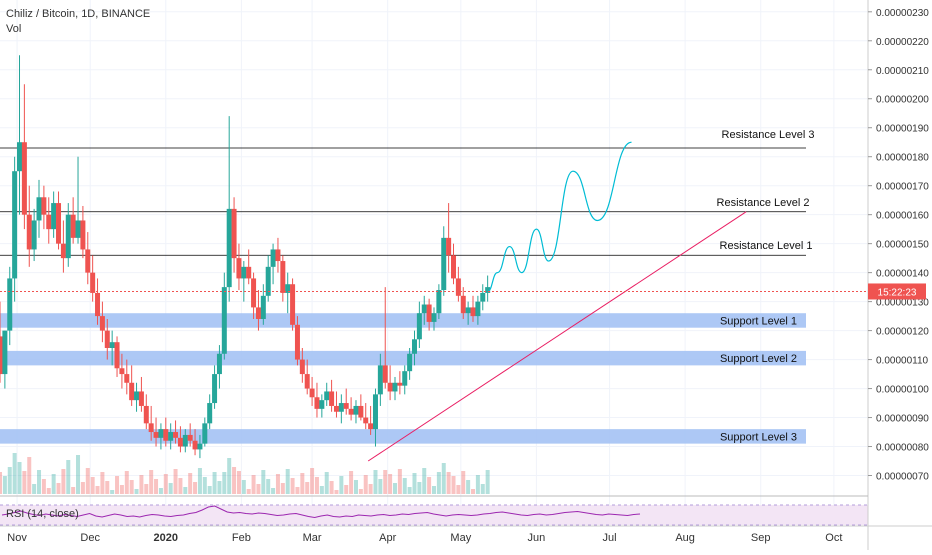  I want to click on rsi-band, so click(434, 515).